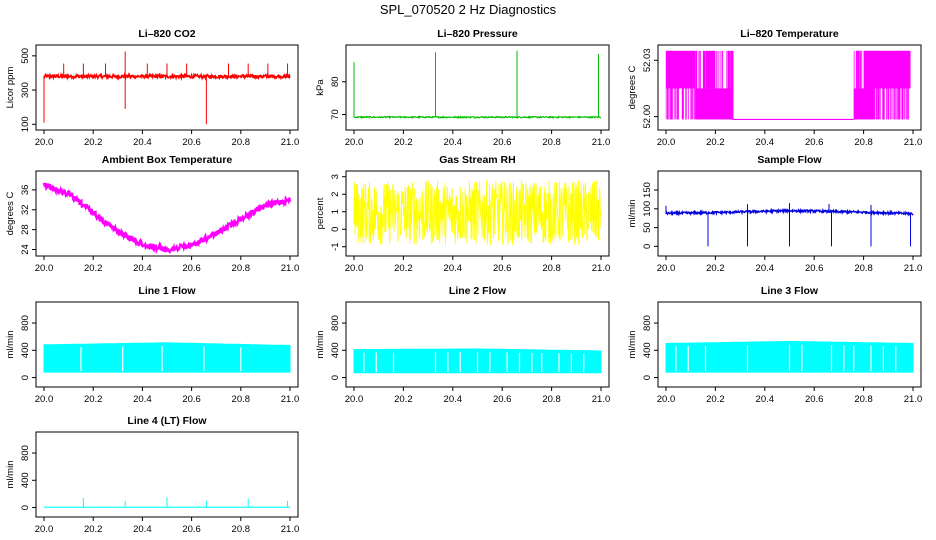  I want to click on figure-title: SPL_070520 2 Hz Diagnostics, so click(468, 9).